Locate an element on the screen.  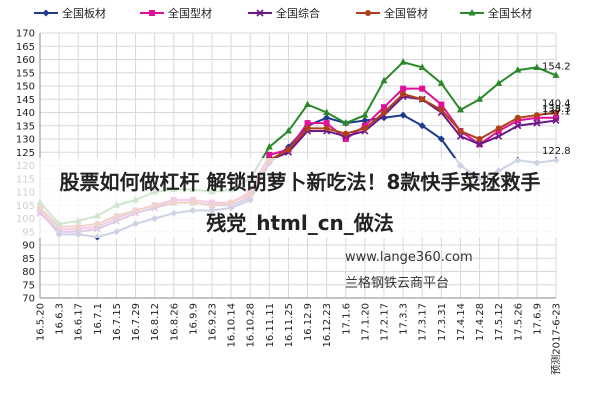
x-tick-label: 16.10.14 is located at coordinates (232, 325).